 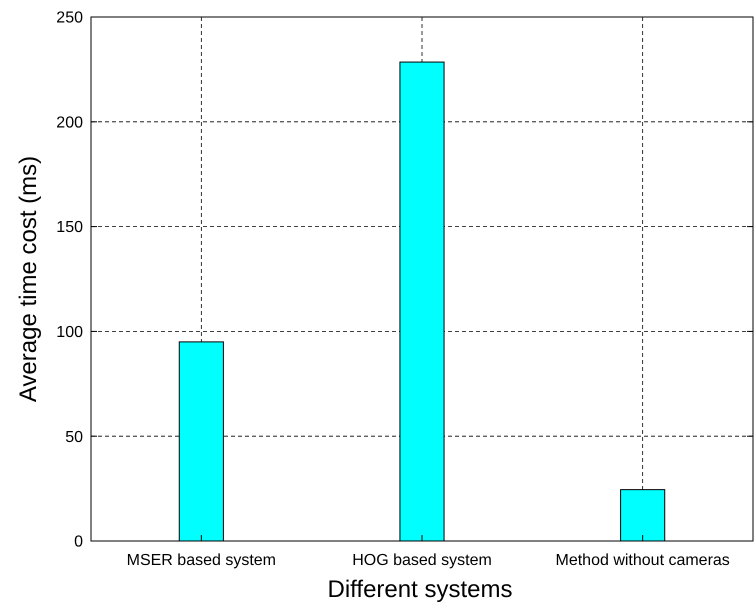 I want to click on y-tick-label: 0, so click(x=79, y=542).